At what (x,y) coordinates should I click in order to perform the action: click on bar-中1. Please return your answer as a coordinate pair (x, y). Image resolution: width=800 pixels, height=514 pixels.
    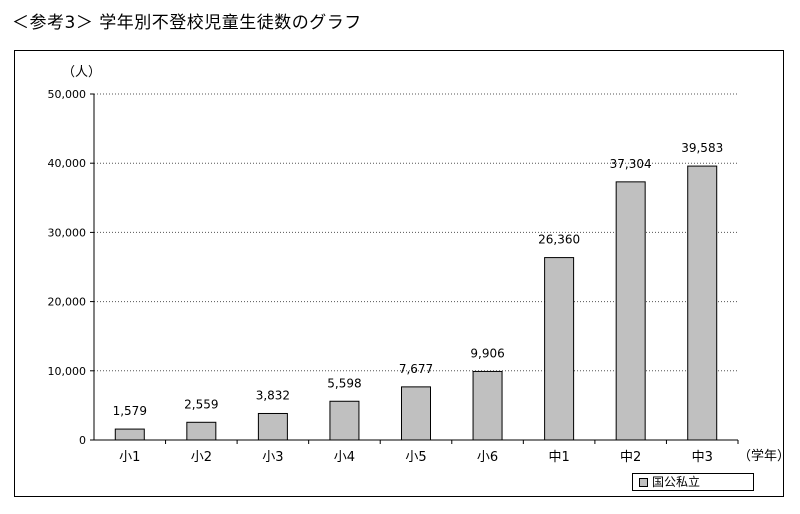
    Looking at the image, I should click on (559, 349).